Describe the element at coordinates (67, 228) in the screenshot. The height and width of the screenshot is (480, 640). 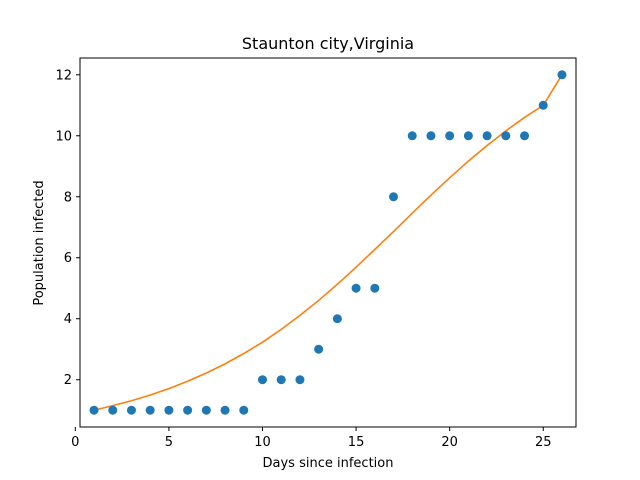
I see `y-axis: 2 4 6 8 10 12` at that location.